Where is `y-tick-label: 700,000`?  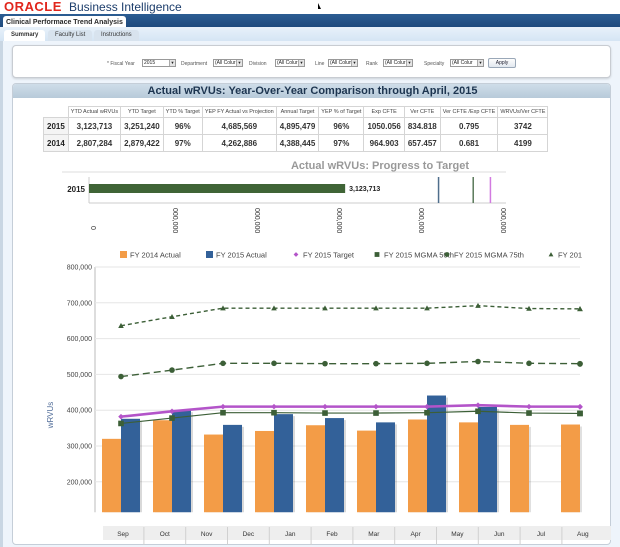 y-tick-label: 700,000 is located at coordinates (79, 303).